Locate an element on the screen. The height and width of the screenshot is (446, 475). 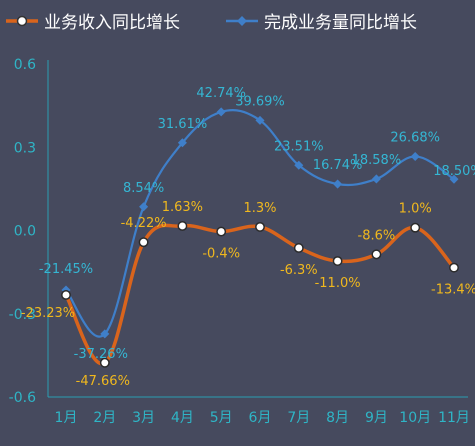
data-label-volume: 26.68% is located at coordinates (415, 137).